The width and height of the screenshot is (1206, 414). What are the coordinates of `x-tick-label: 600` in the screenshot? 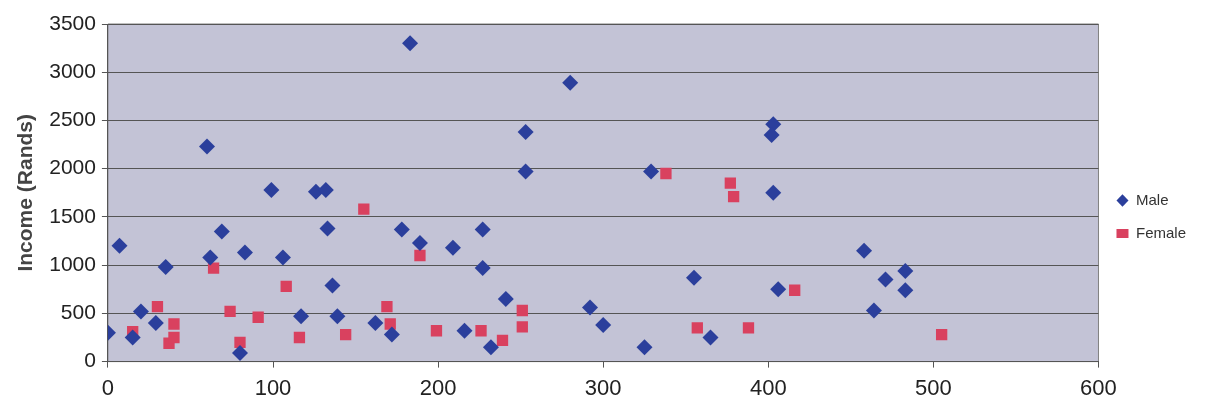 It's located at (1098, 387).